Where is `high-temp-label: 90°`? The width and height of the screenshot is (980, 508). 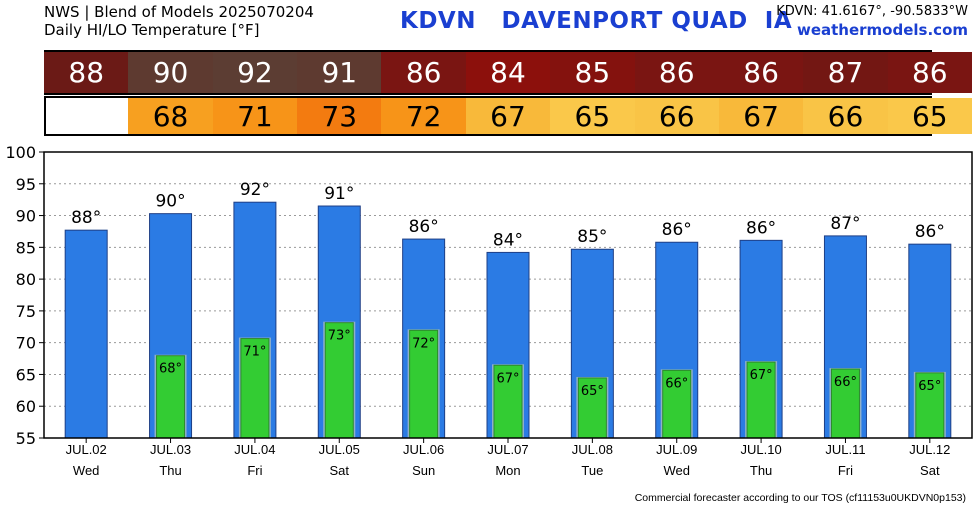 high-temp-label: 90° is located at coordinates (170, 202).